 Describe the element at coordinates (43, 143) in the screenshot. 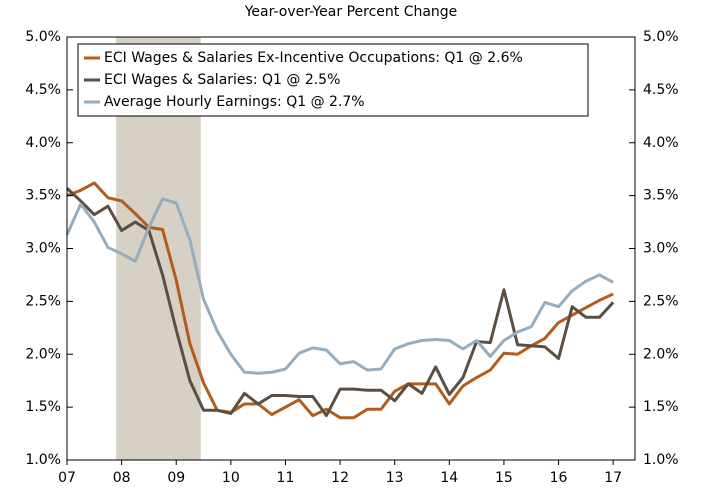

I see `y-tick-label: 4.0%` at that location.